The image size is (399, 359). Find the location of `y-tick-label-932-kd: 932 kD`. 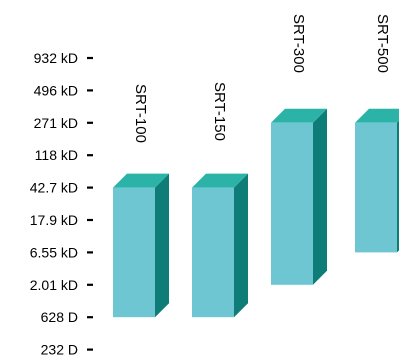

y-tick-label-932-kd: 932 kD is located at coordinates (56, 58).